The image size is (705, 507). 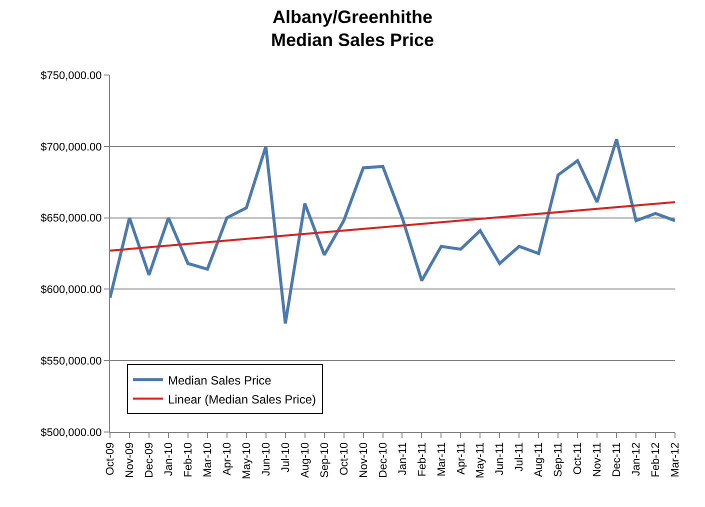 I want to click on x-tick-label: Sep-10, so click(x=324, y=460).